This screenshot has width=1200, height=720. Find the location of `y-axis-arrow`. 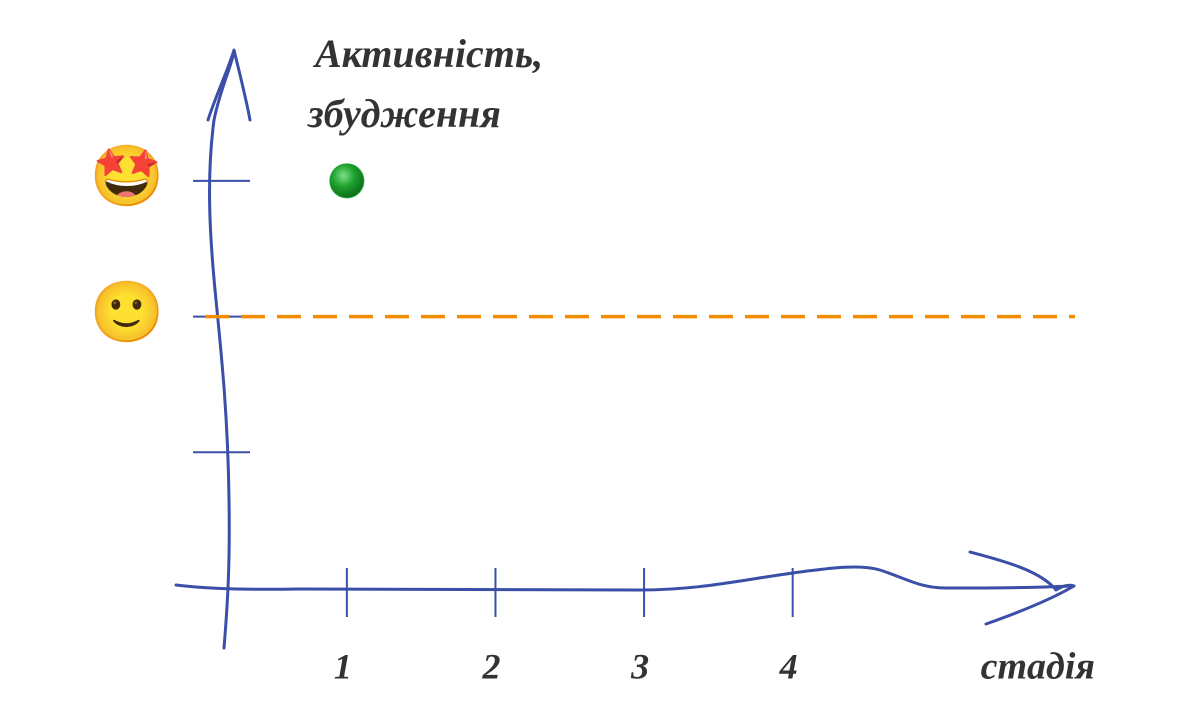

y-axis-arrow is located at coordinates (229, 85).